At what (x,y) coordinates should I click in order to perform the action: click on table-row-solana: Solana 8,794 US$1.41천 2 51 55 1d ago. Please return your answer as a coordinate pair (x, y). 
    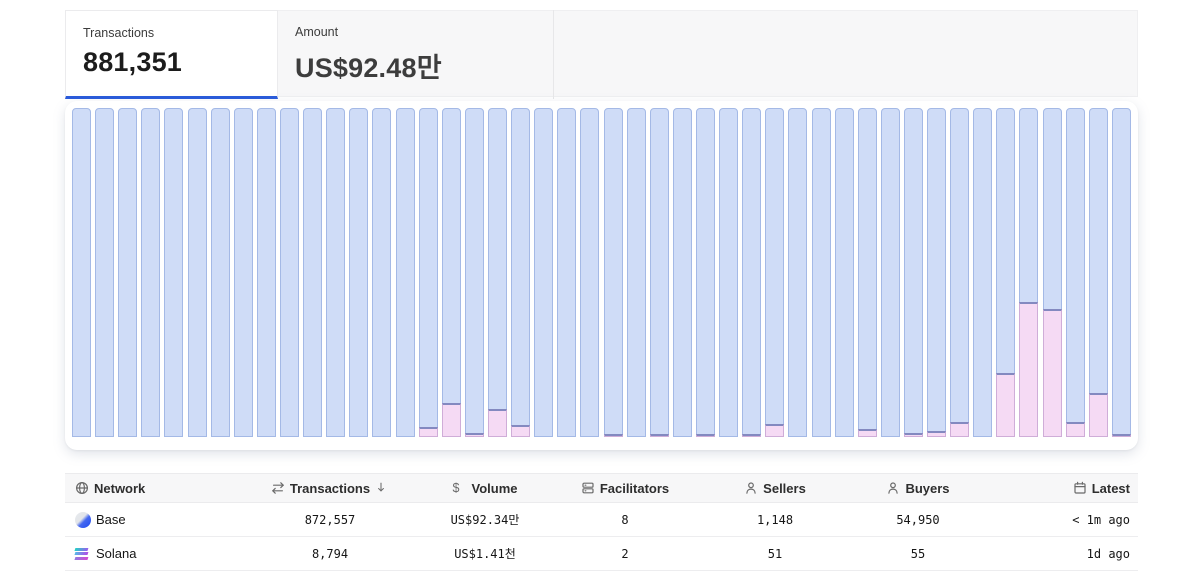
    Looking at the image, I should click on (601, 554).